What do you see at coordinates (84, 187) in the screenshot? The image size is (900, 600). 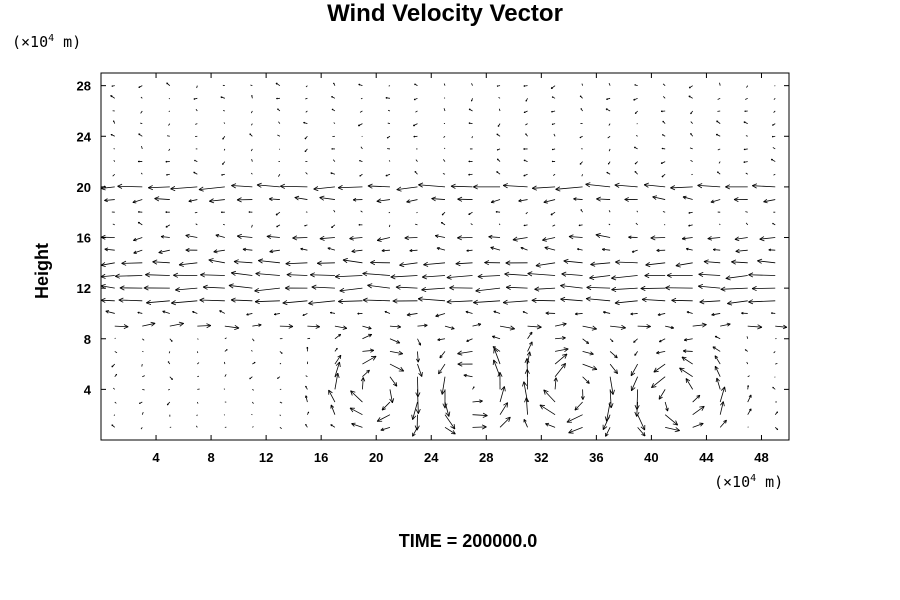 I see `y-tick-label: 20` at bounding box center [84, 187].